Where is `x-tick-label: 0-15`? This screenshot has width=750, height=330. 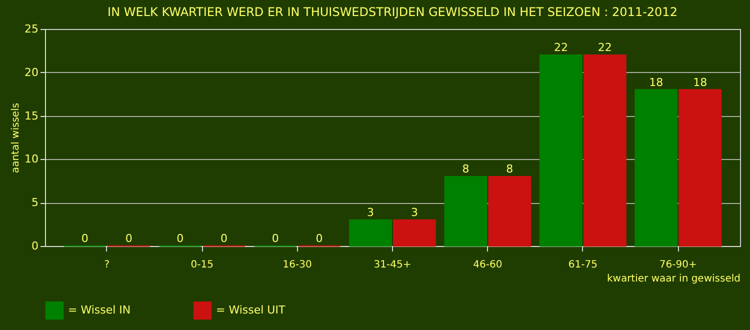
x-tick-label: 0-15 is located at coordinates (202, 265).